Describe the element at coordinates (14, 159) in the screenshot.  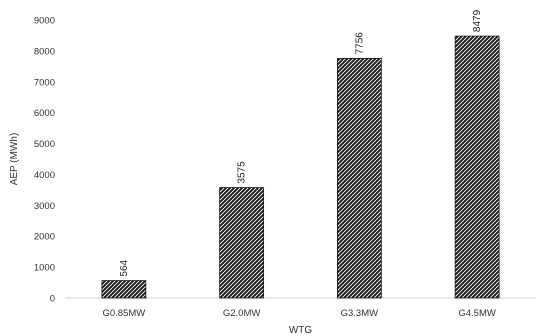
I see `y-axis-title: AEP (MWh)` at that location.